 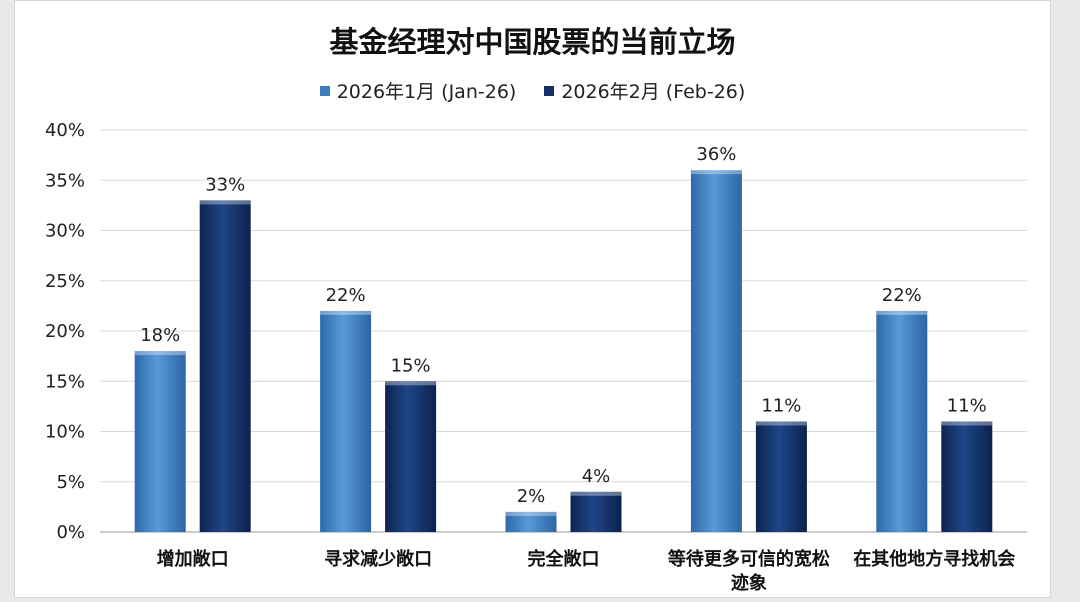 I want to click on y-tick-label: 15%, so click(x=65, y=381).